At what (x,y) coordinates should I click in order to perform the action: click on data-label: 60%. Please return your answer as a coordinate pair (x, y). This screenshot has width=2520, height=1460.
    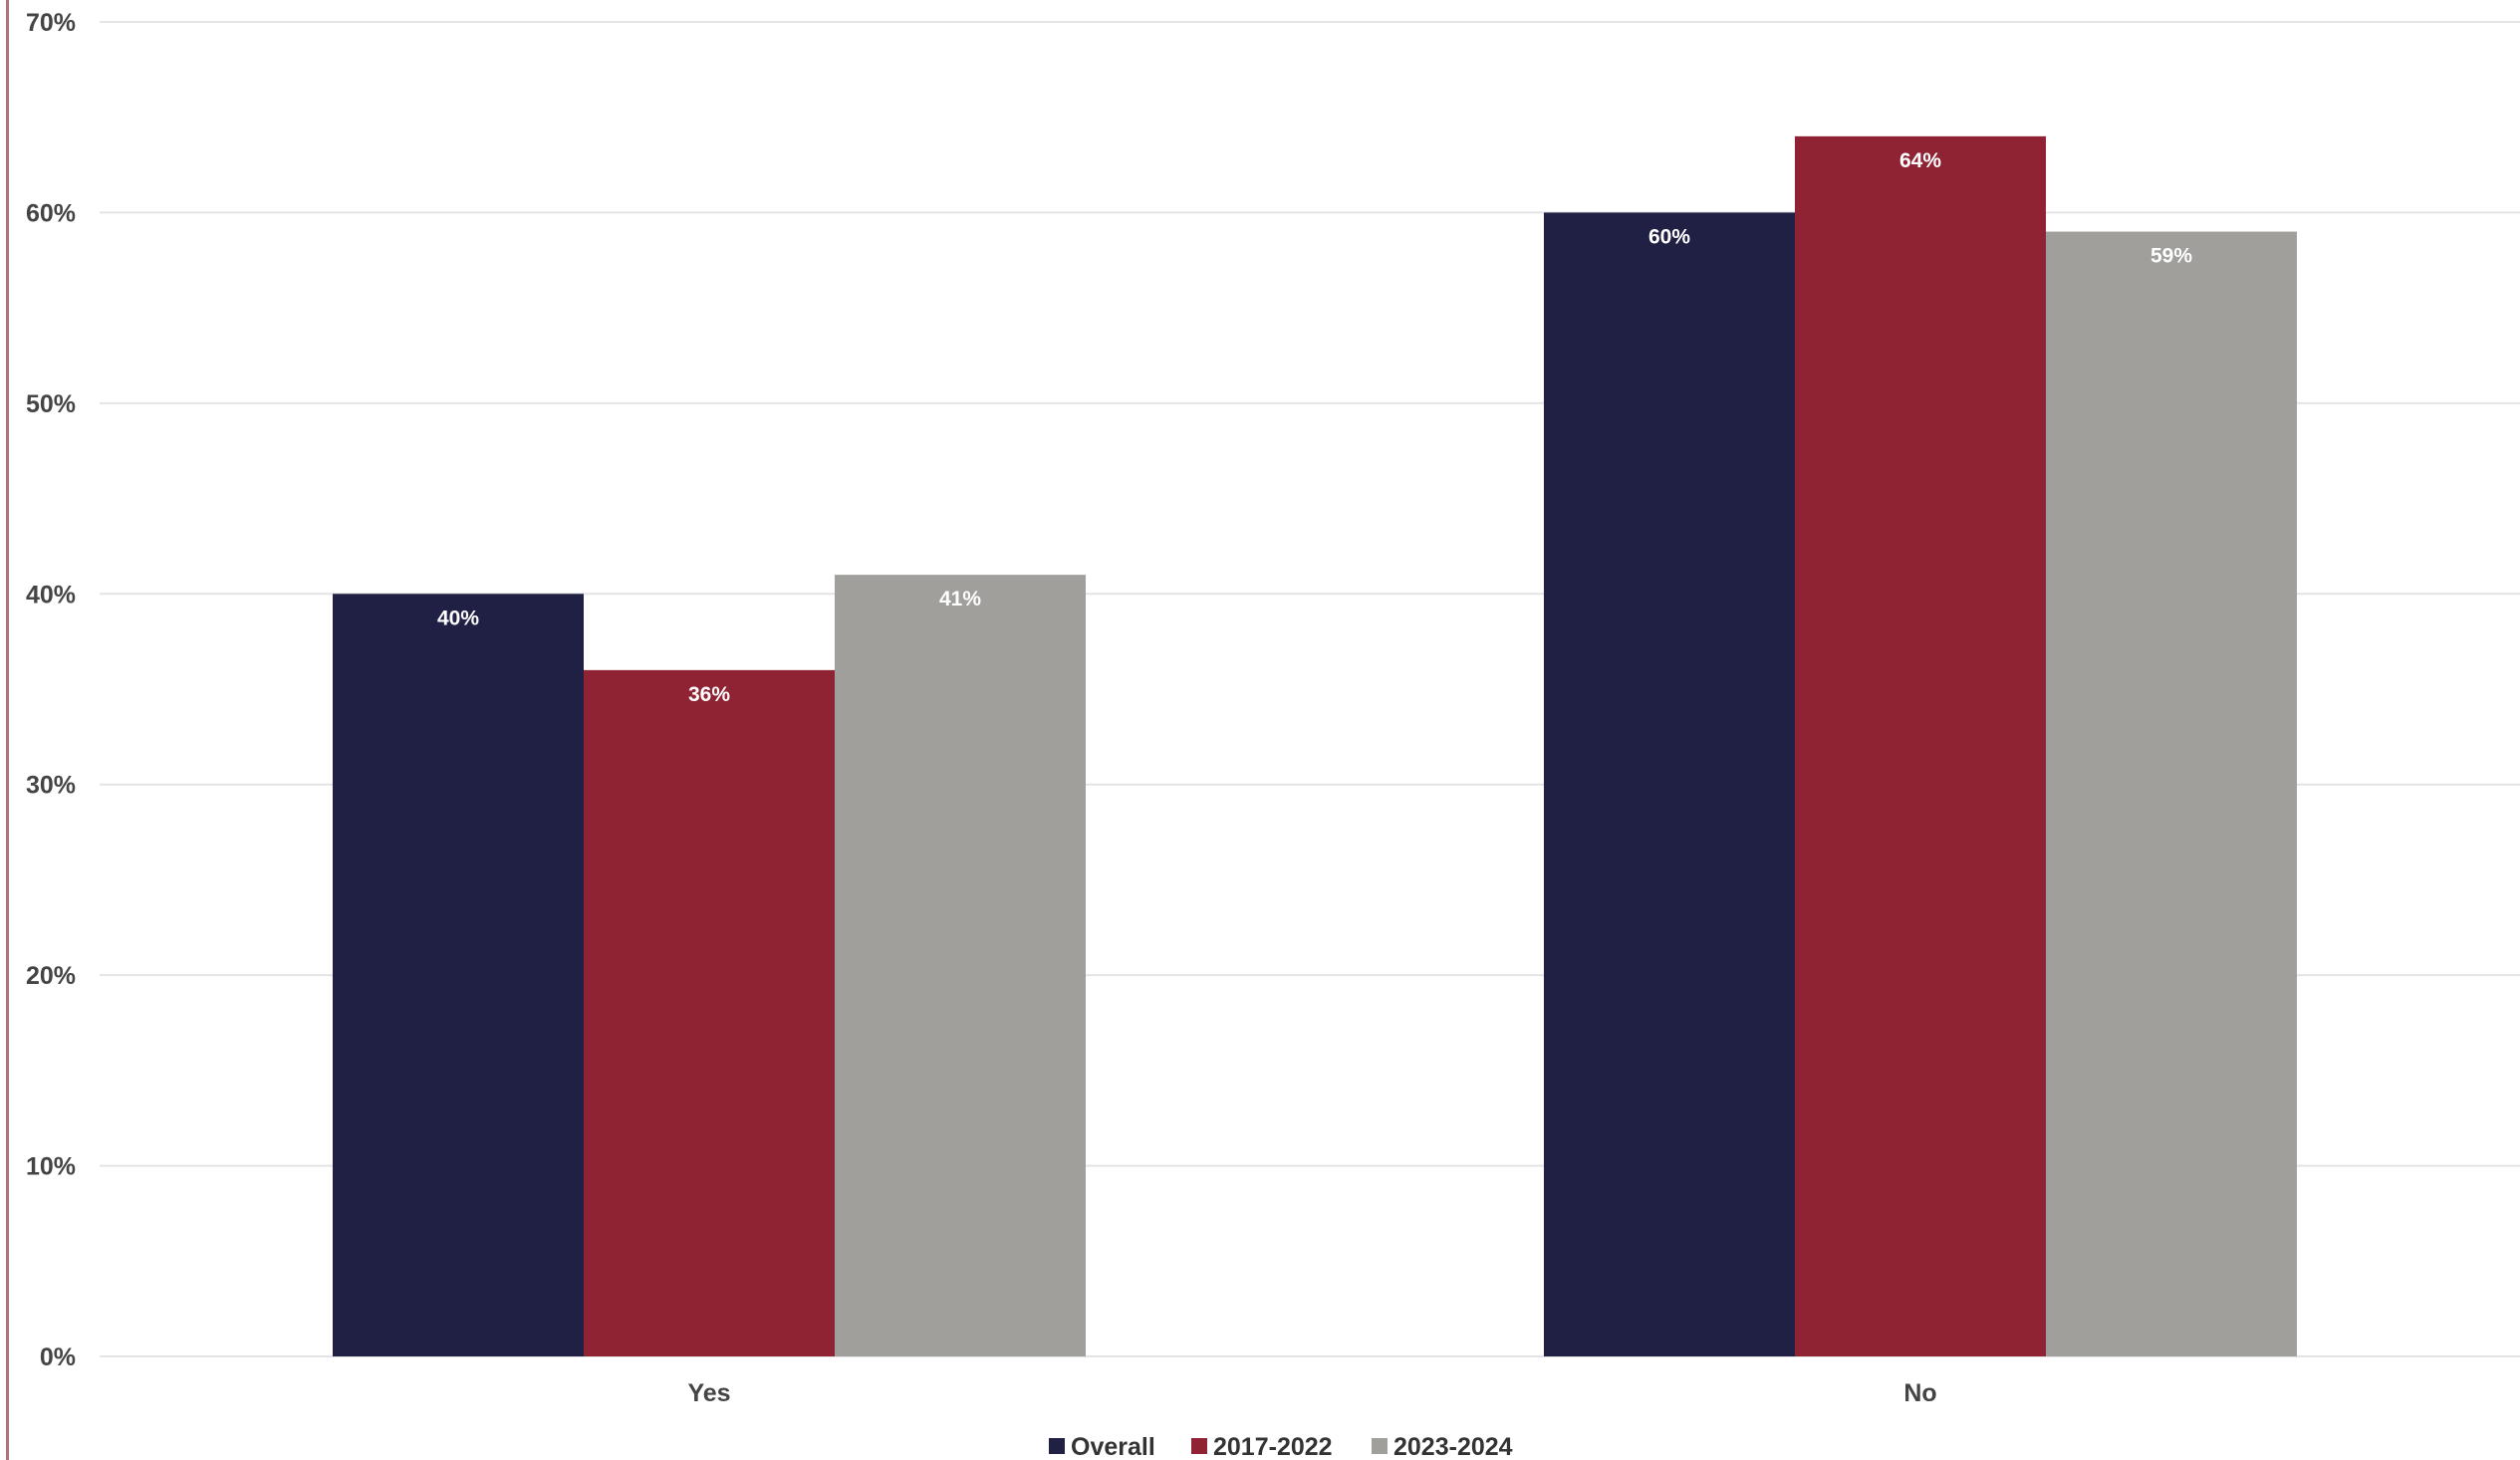
    Looking at the image, I should click on (1669, 236).